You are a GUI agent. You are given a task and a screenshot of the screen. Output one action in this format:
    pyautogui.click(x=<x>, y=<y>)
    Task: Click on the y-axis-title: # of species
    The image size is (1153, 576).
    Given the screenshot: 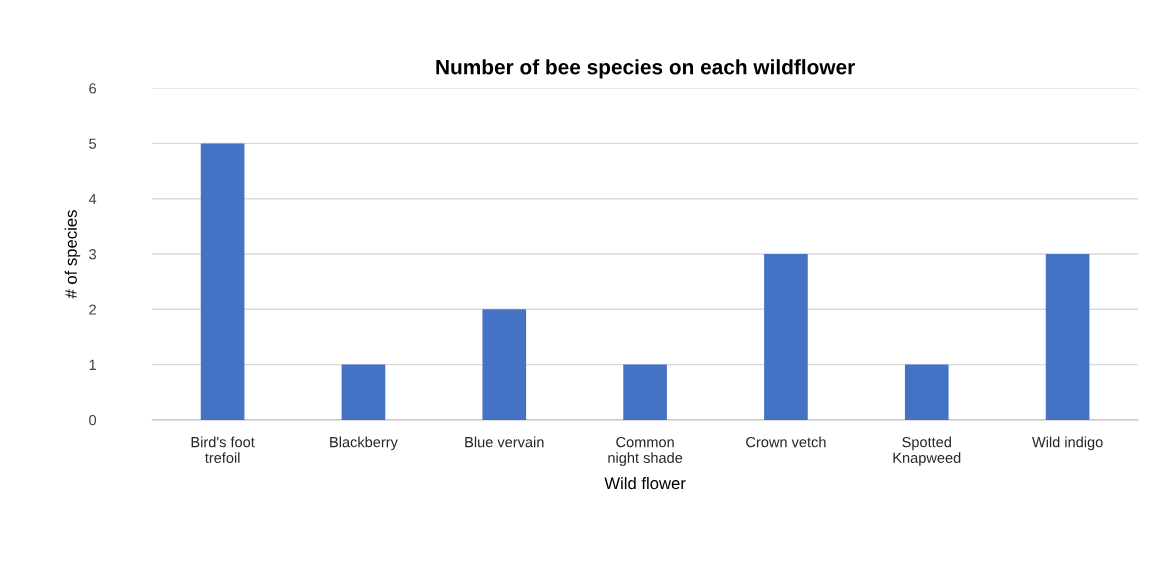 What is the action you would take?
    pyautogui.click(x=72, y=254)
    